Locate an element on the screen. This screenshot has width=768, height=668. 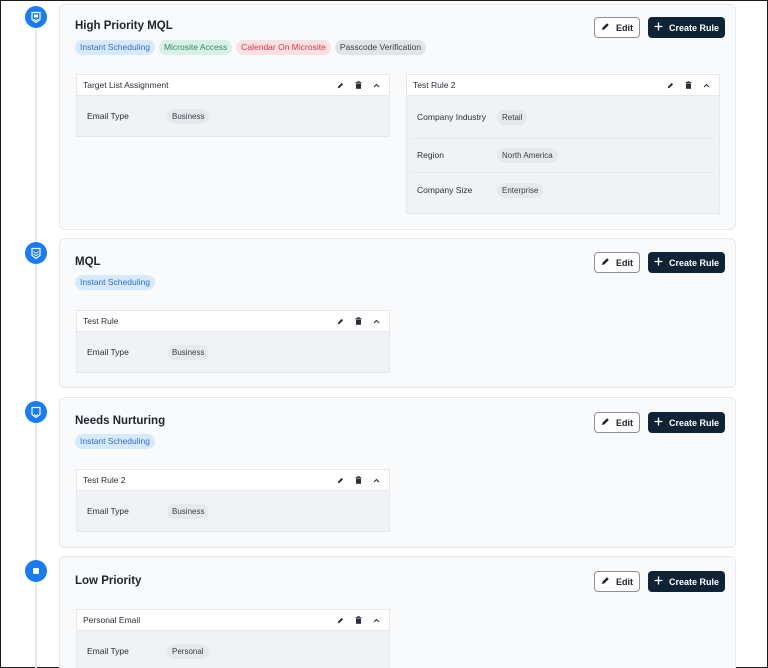
condition-value: Retail is located at coordinates (512, 117).